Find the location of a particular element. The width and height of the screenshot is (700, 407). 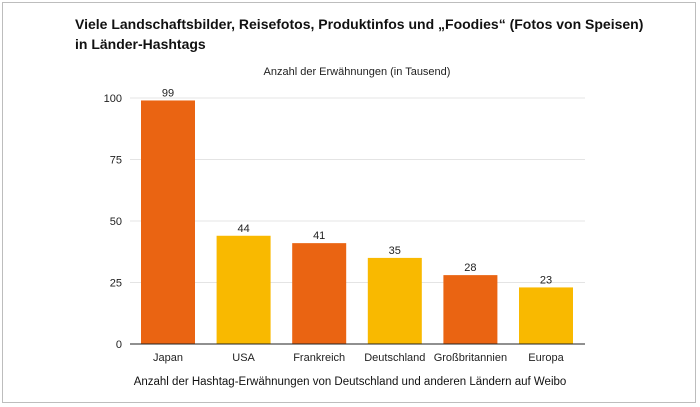

data-label: 99 is located at coordinates (168, 93).